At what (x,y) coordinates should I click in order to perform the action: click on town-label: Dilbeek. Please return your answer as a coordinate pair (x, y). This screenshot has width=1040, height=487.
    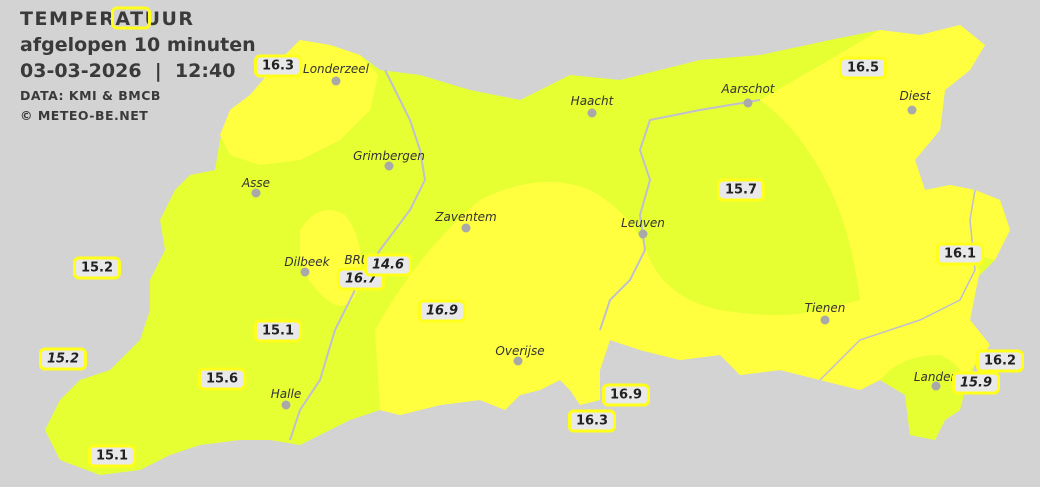
    Looking at the image, I should click on (307, 262).